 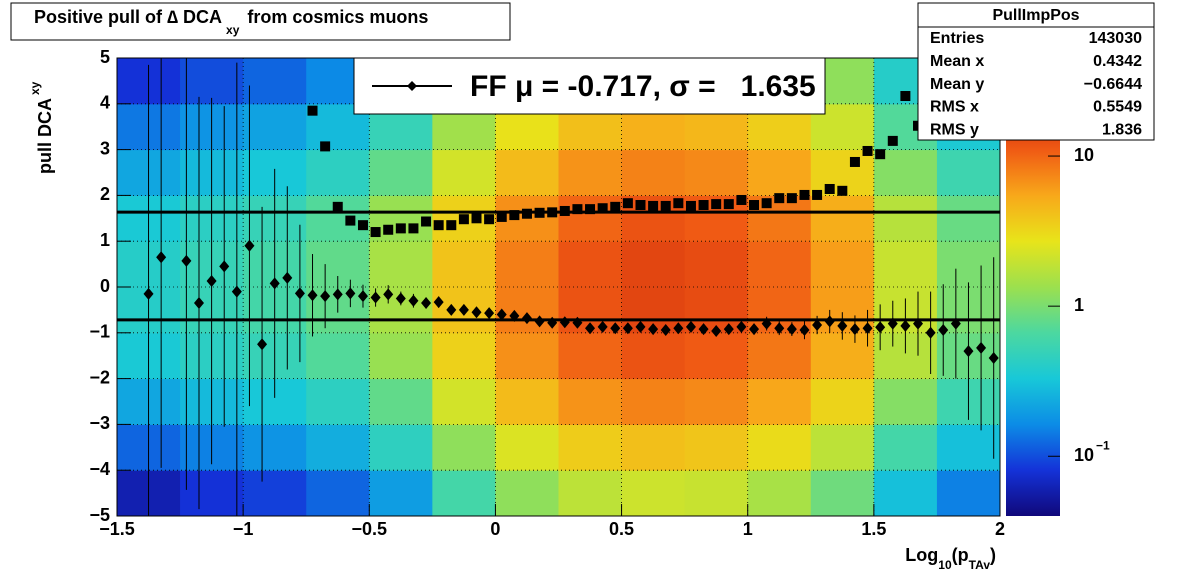 I want to click on z-tick-label: 10, so click(x=1084, y=155).